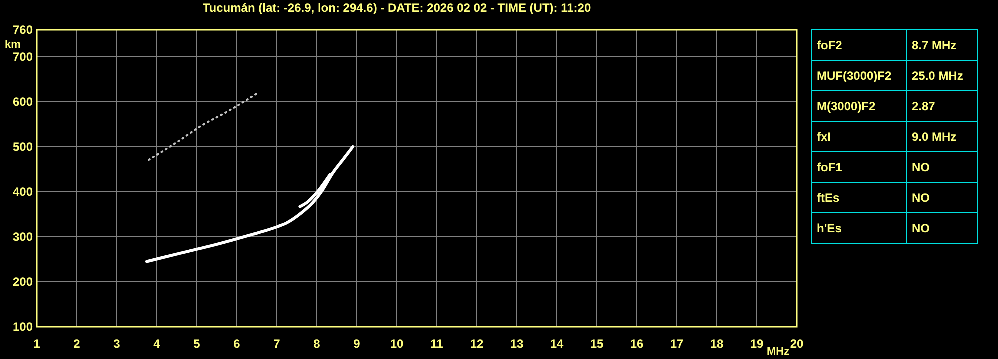 The width and height of the screenshot is (998, 359). Describe the element at coordinates (277, 344) in the screenshot. I see `x-tick-label: 7` at that location.